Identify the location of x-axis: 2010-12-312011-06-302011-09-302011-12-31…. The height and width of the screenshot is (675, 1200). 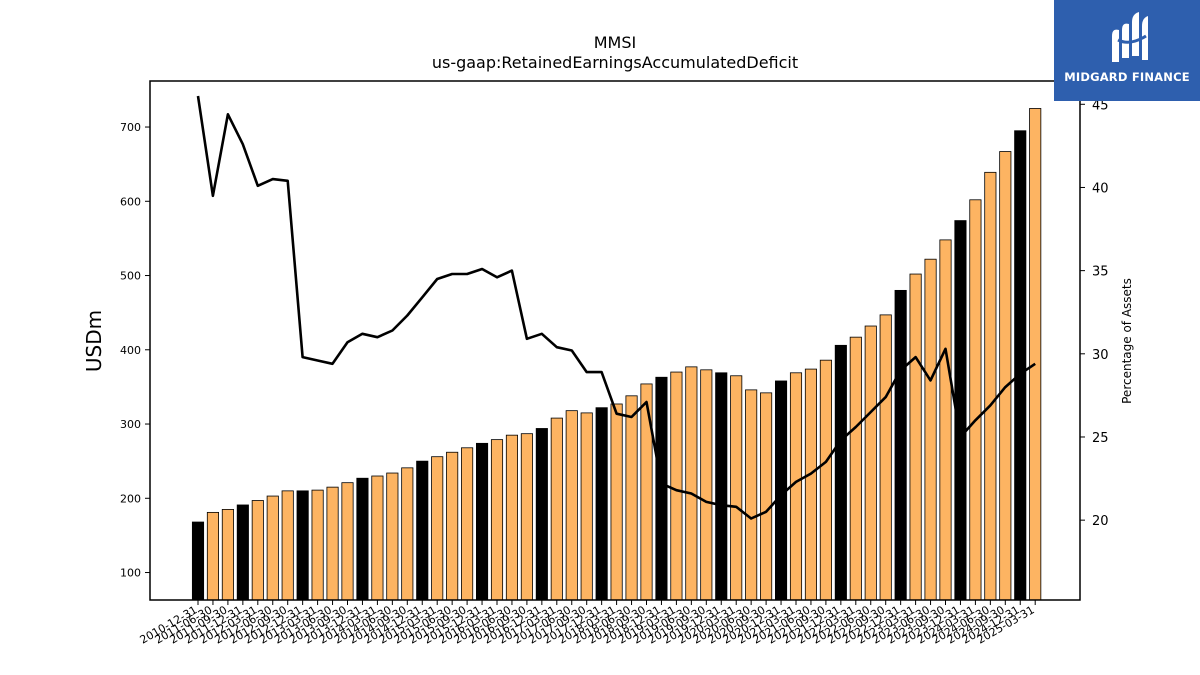
(587, 623).